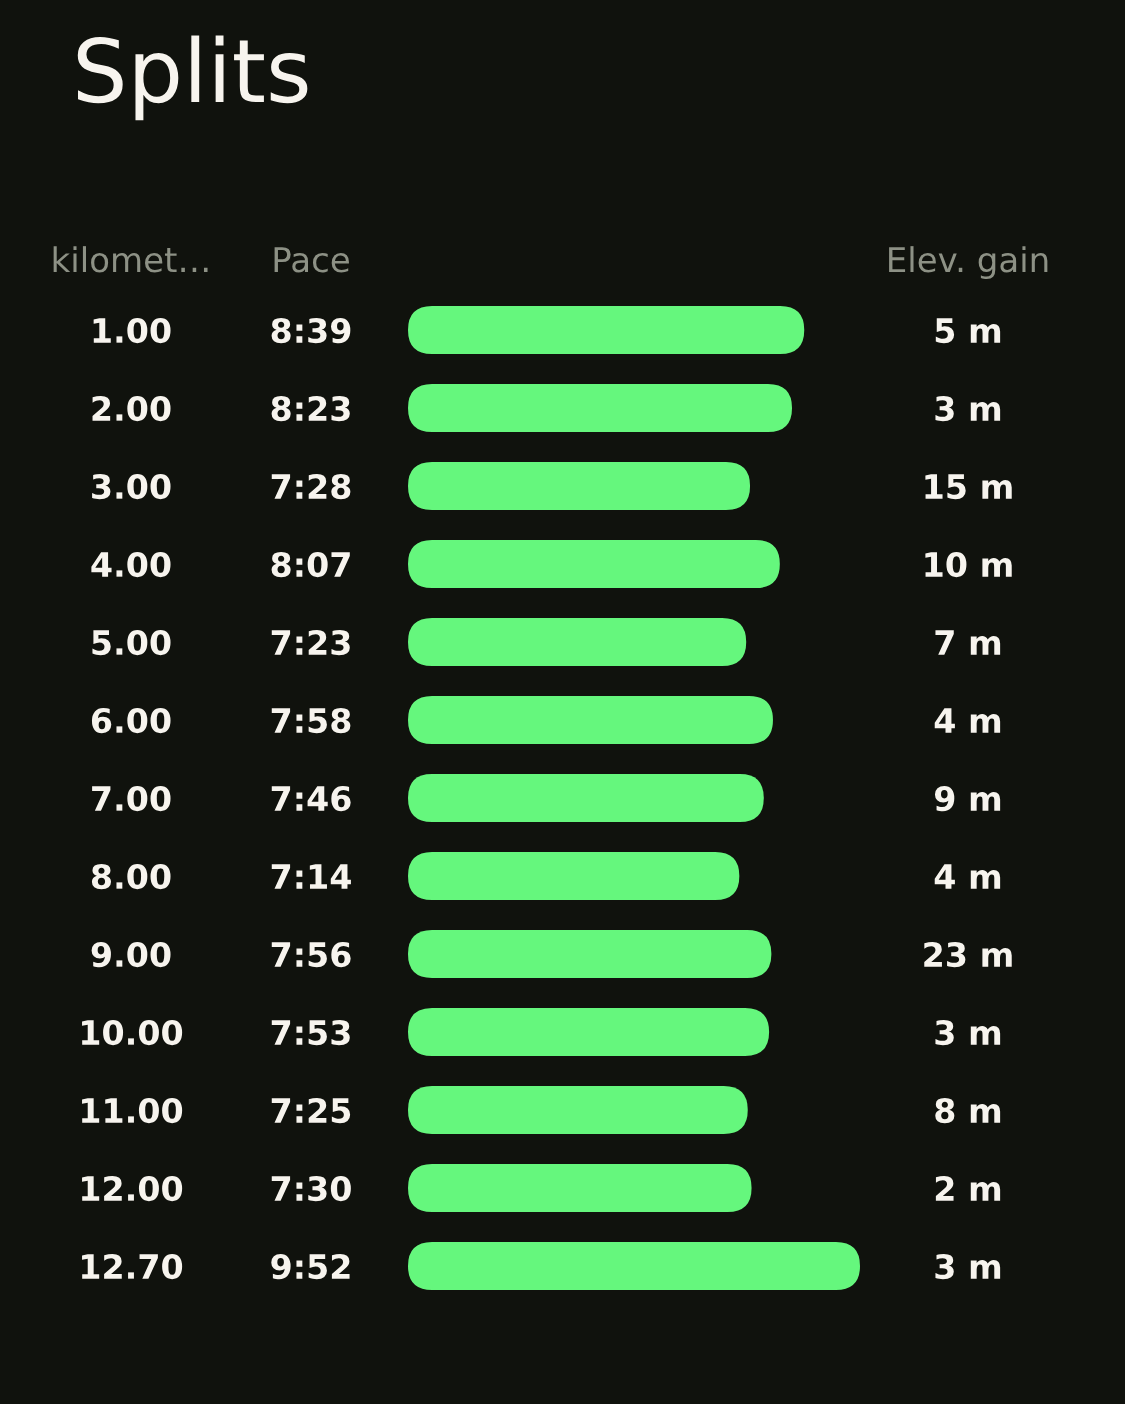 The image size is (1125, 1404). I want to click on y-tick-label: 12.00, so click(132, 1188).